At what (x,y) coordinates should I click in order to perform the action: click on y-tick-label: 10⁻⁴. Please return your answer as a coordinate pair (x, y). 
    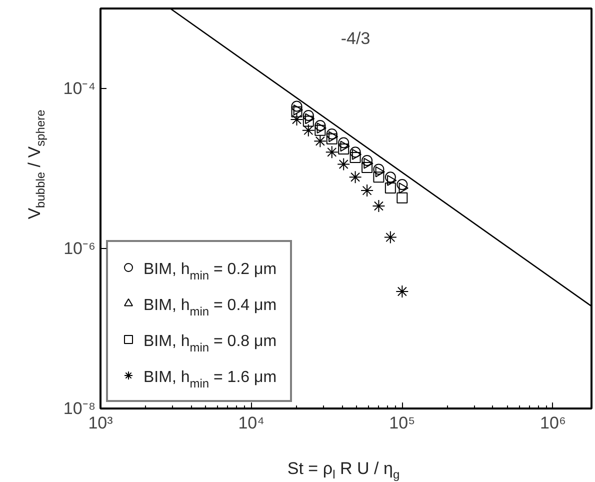
    Looking at the image, I should click on (79, 88).